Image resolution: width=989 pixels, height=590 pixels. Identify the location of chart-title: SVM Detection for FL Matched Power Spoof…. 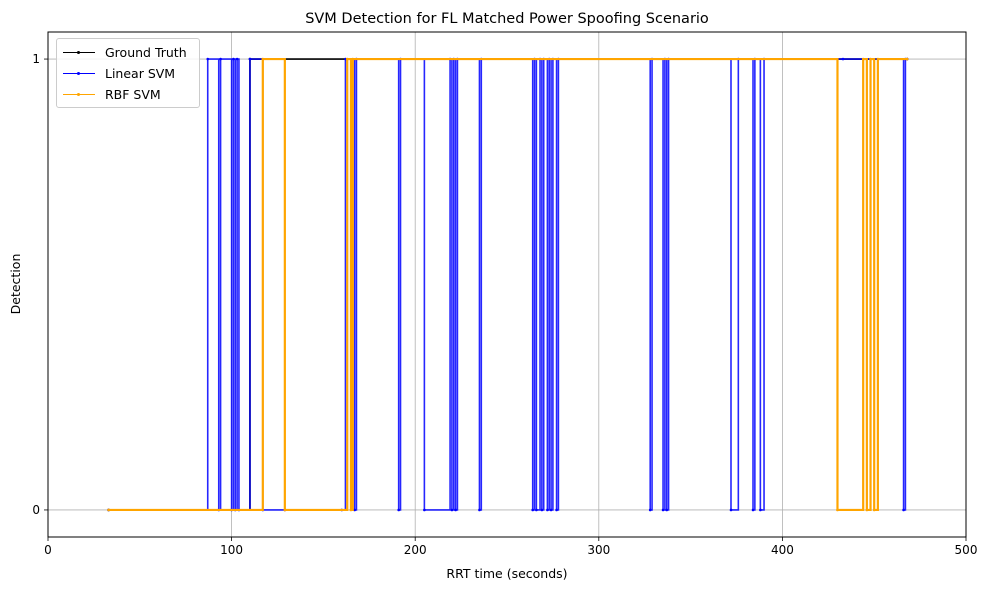
(507, 19).